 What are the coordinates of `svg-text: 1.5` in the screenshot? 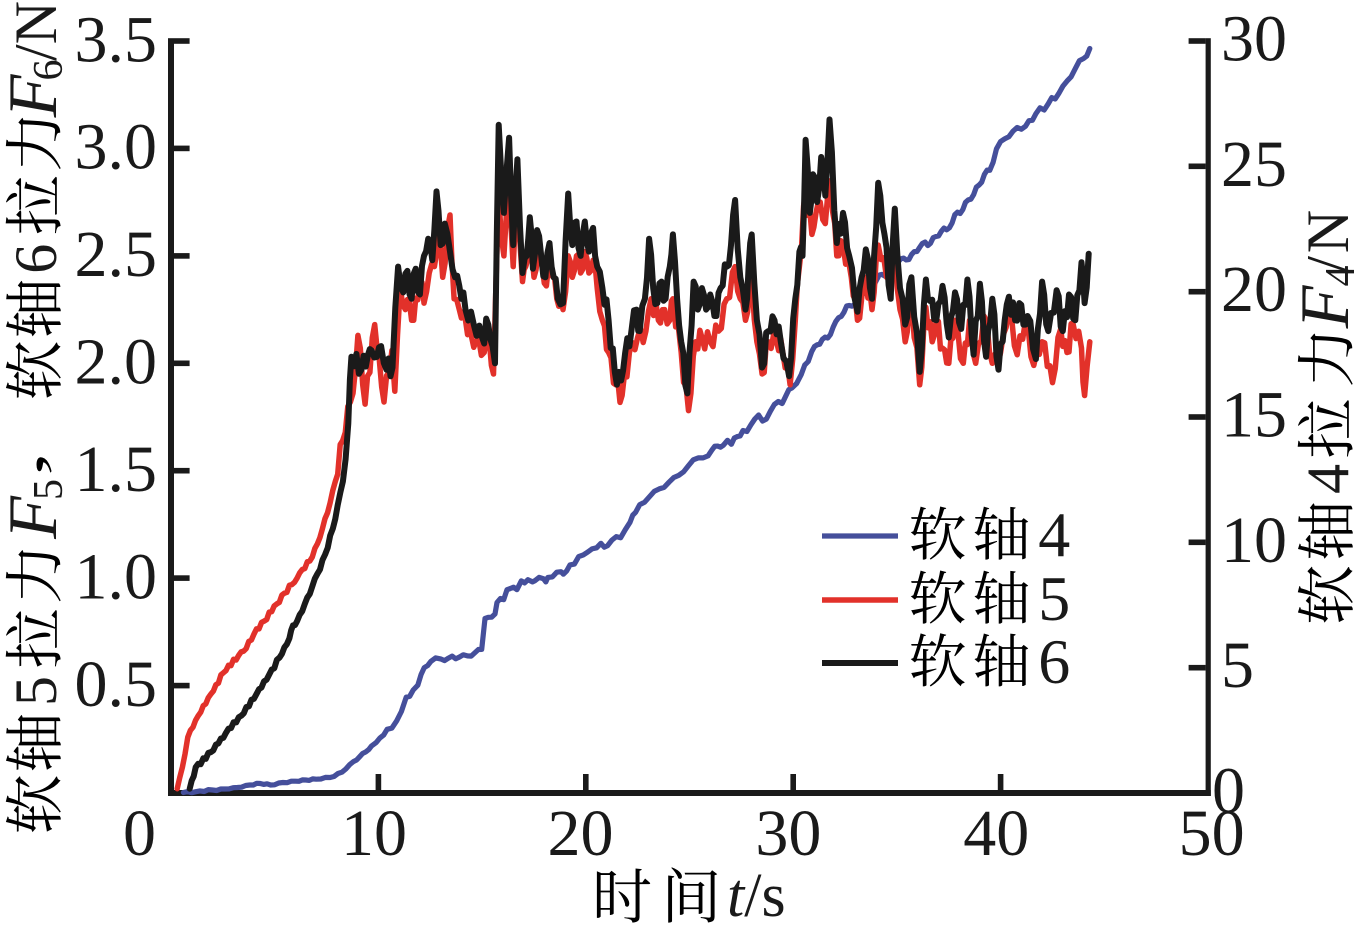 It's located at (116, 469).